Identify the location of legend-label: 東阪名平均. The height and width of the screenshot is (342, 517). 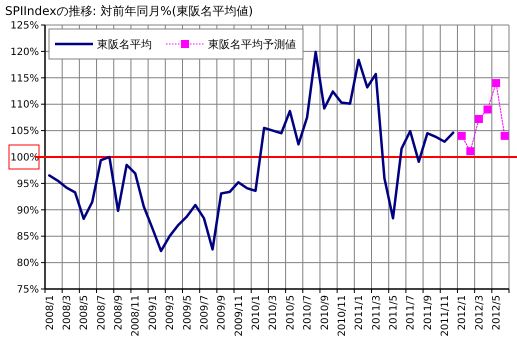
(124, 44).